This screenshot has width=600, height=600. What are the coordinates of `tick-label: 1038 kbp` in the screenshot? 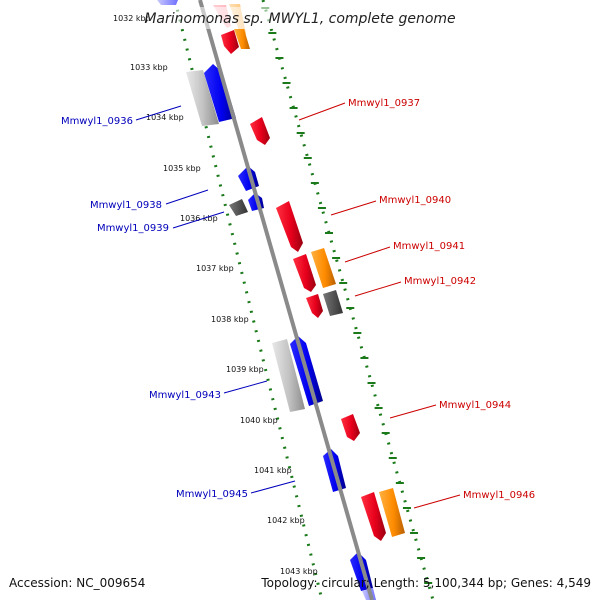 It's located at (230, 319).